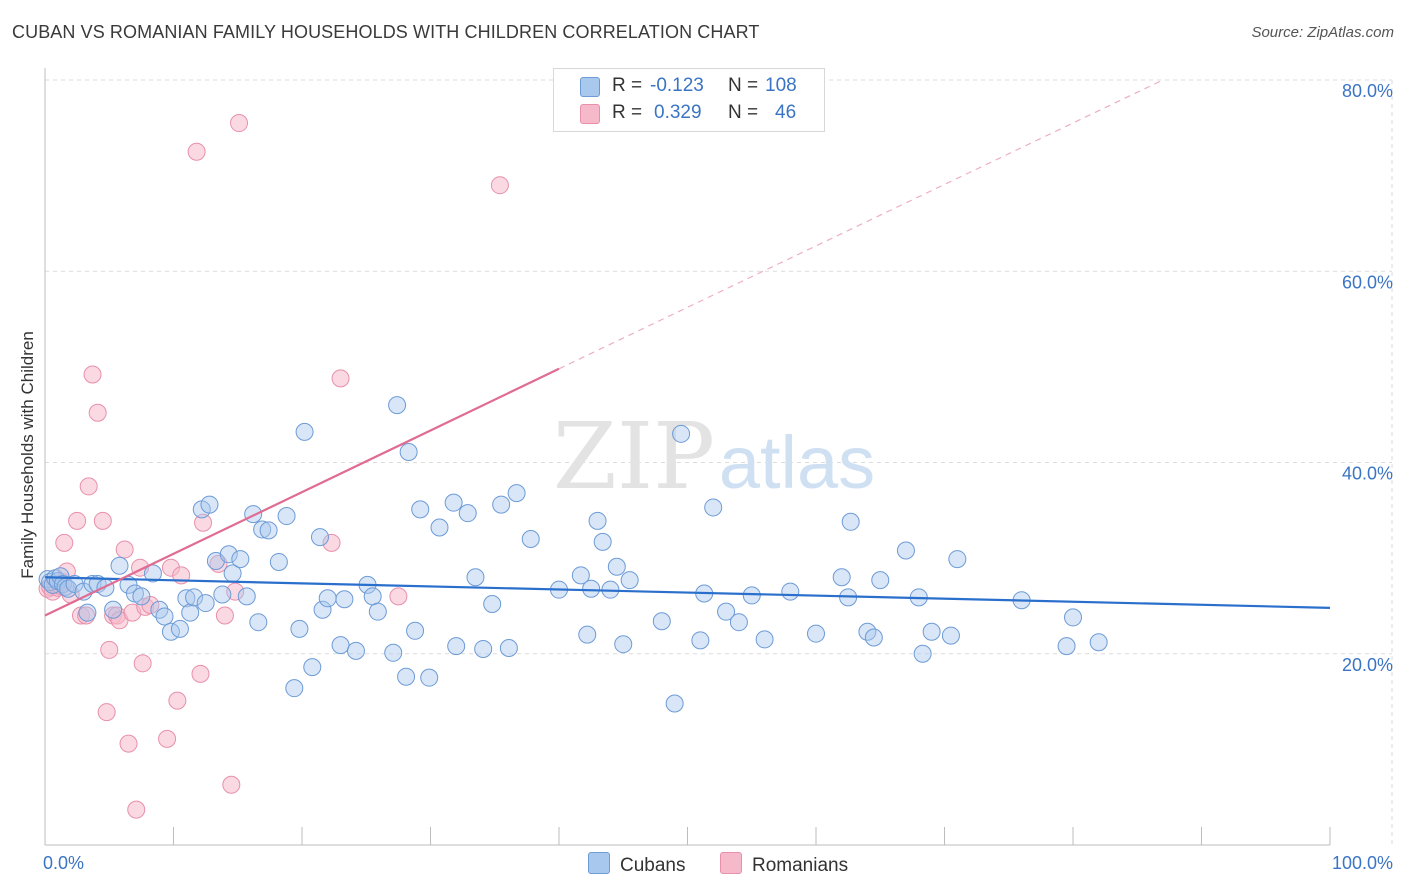 This screenshot has width=1406, height=892. What do you see at coordinates (1367, 665) in the screenshot?
I see `y-tick-label: 20.0%` at bounding box center [1367, 665].